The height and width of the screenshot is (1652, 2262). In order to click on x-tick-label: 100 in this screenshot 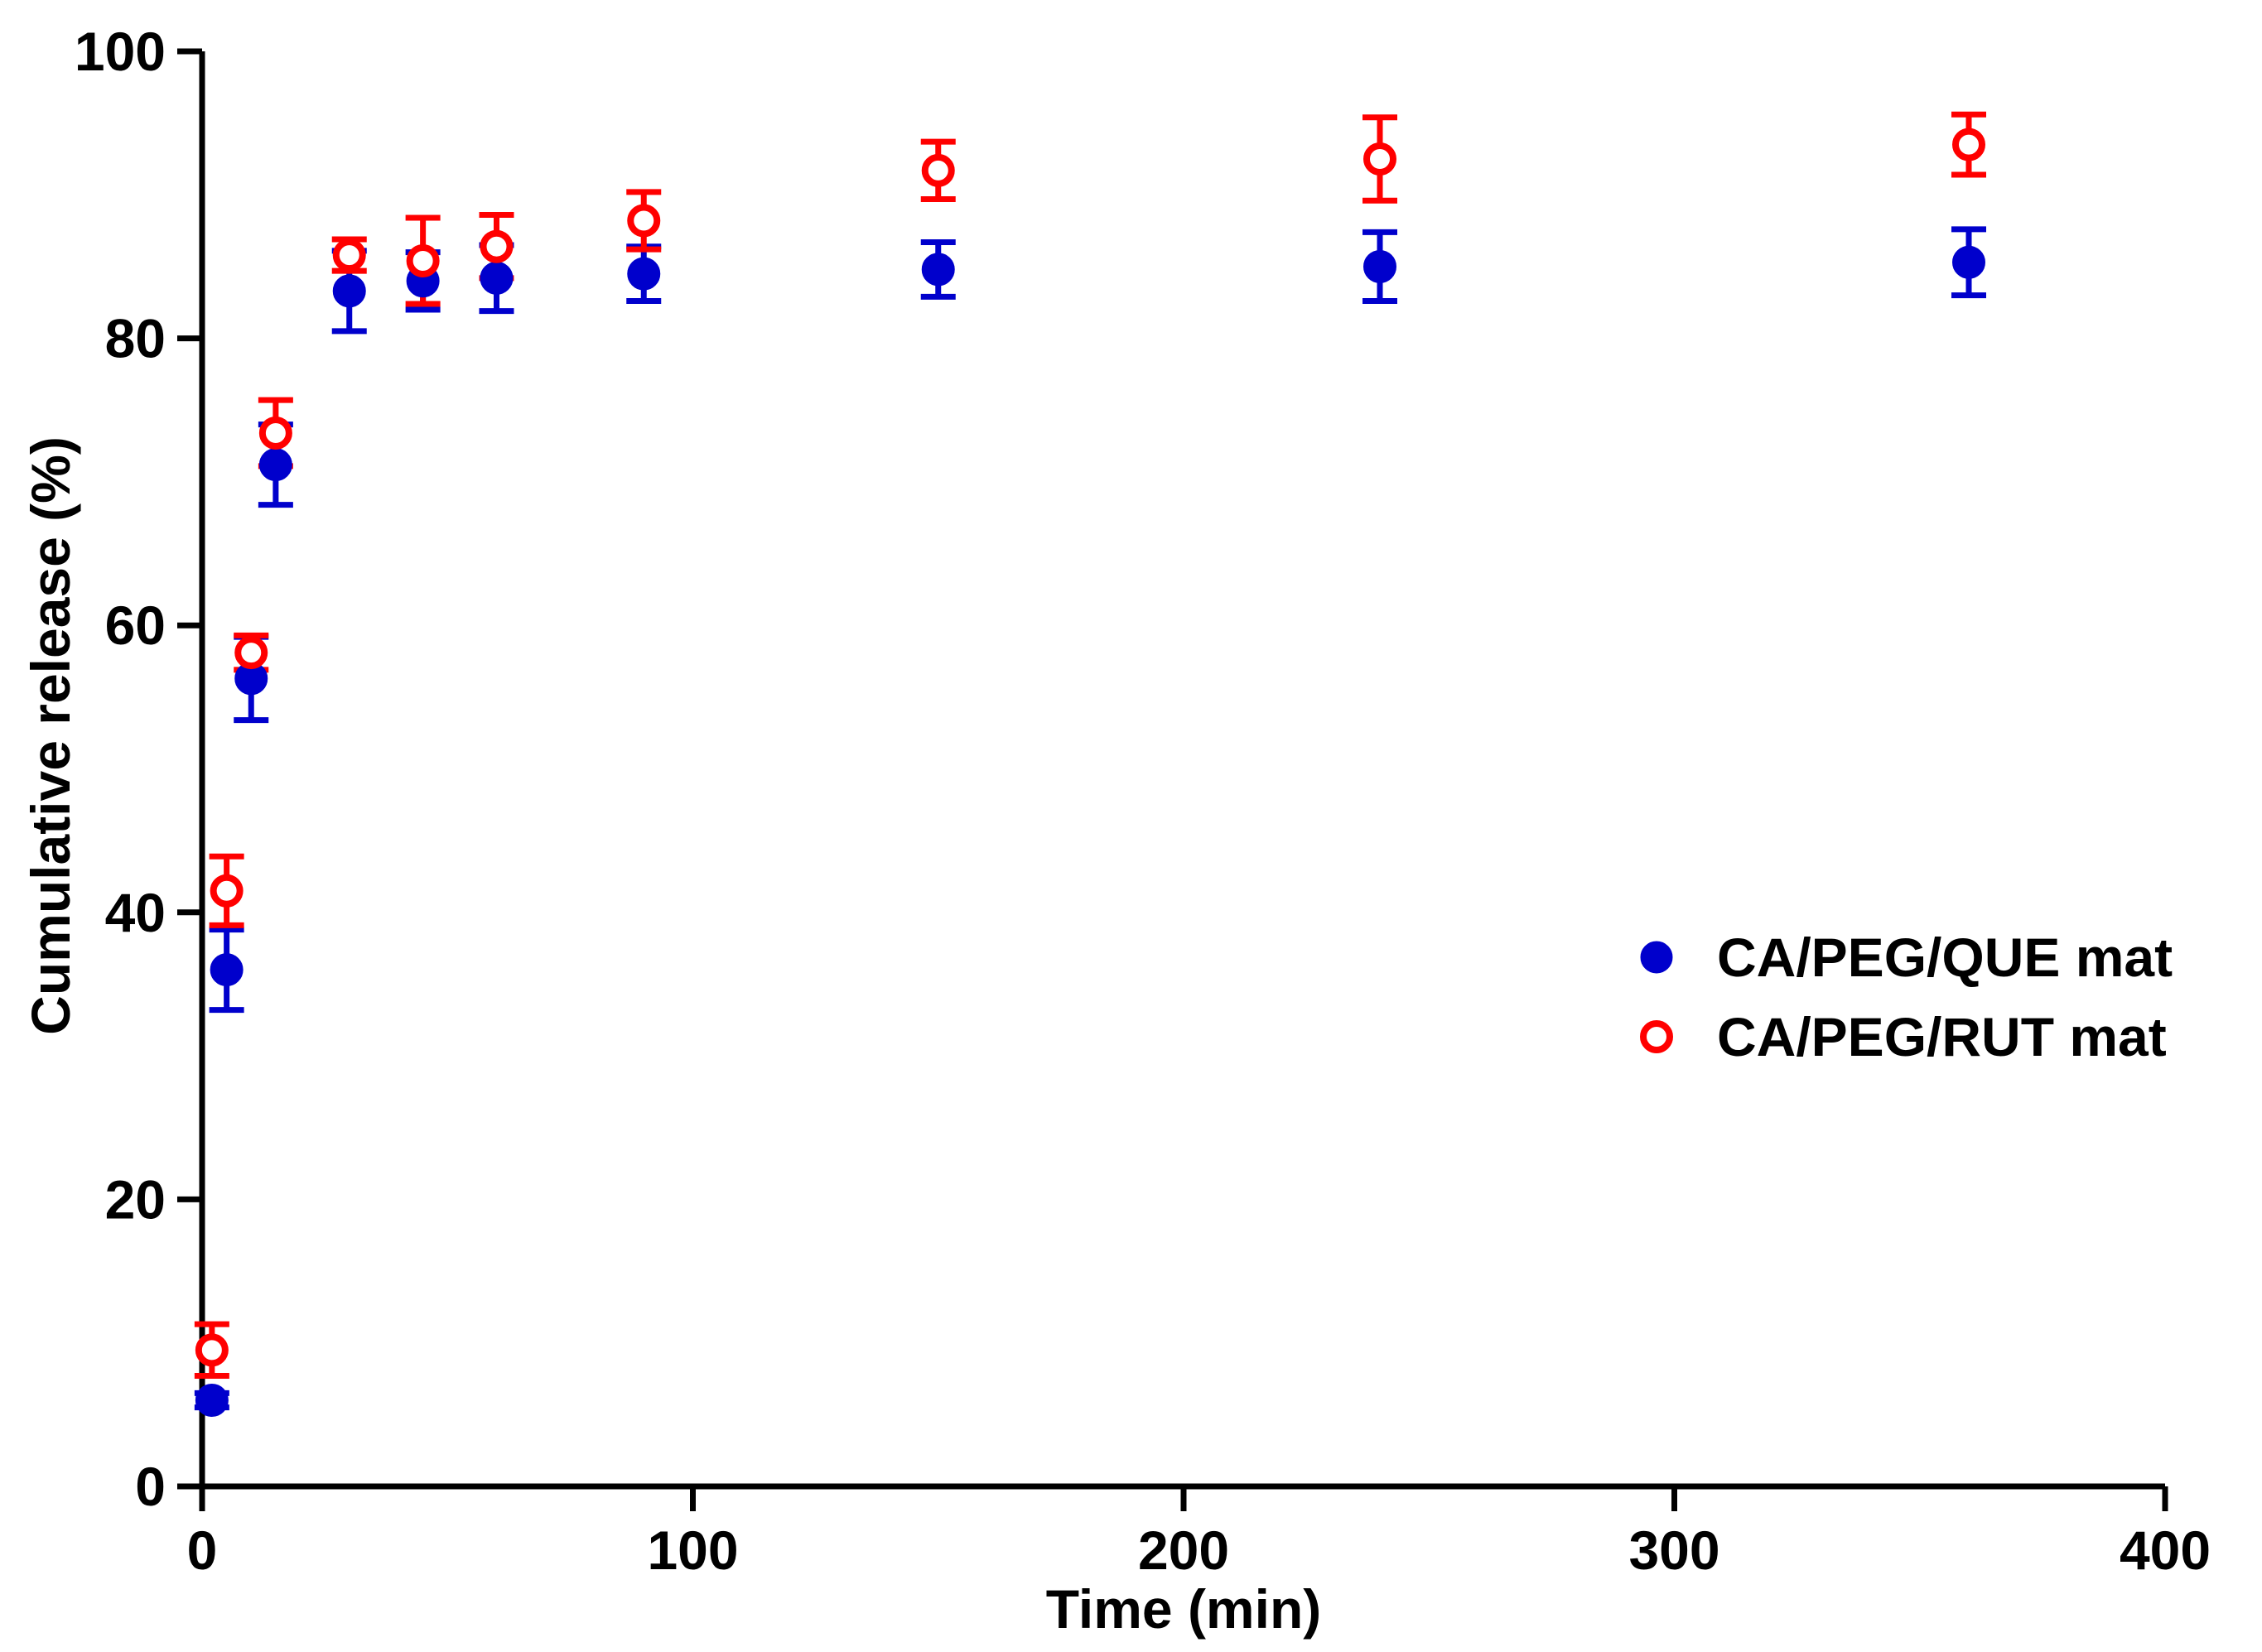, I will do `click(692, 1550)`.